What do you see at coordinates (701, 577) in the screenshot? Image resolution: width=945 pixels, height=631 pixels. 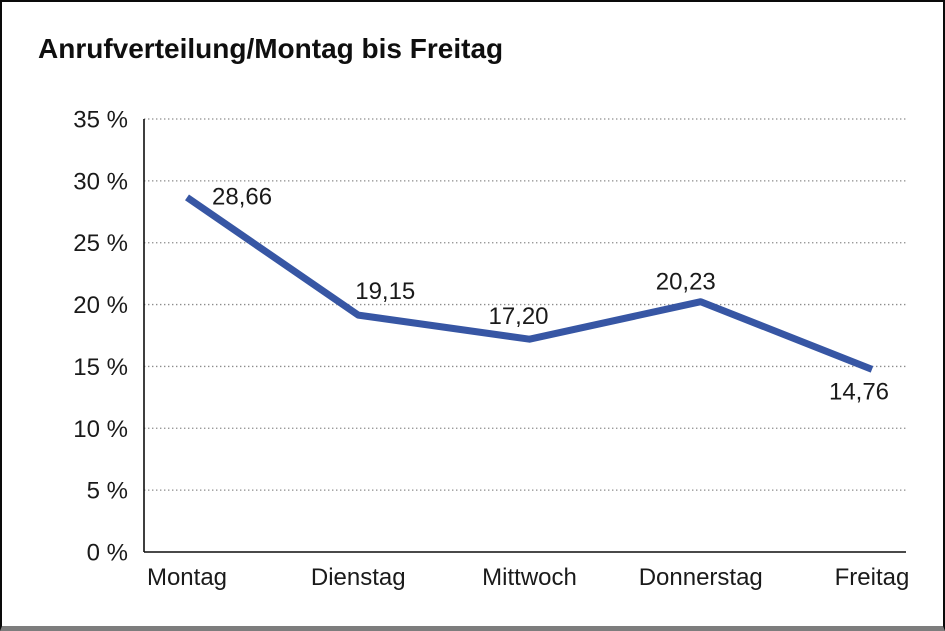 I see `x-tick-label: Donnerstag` at bounding box center [701, 577].